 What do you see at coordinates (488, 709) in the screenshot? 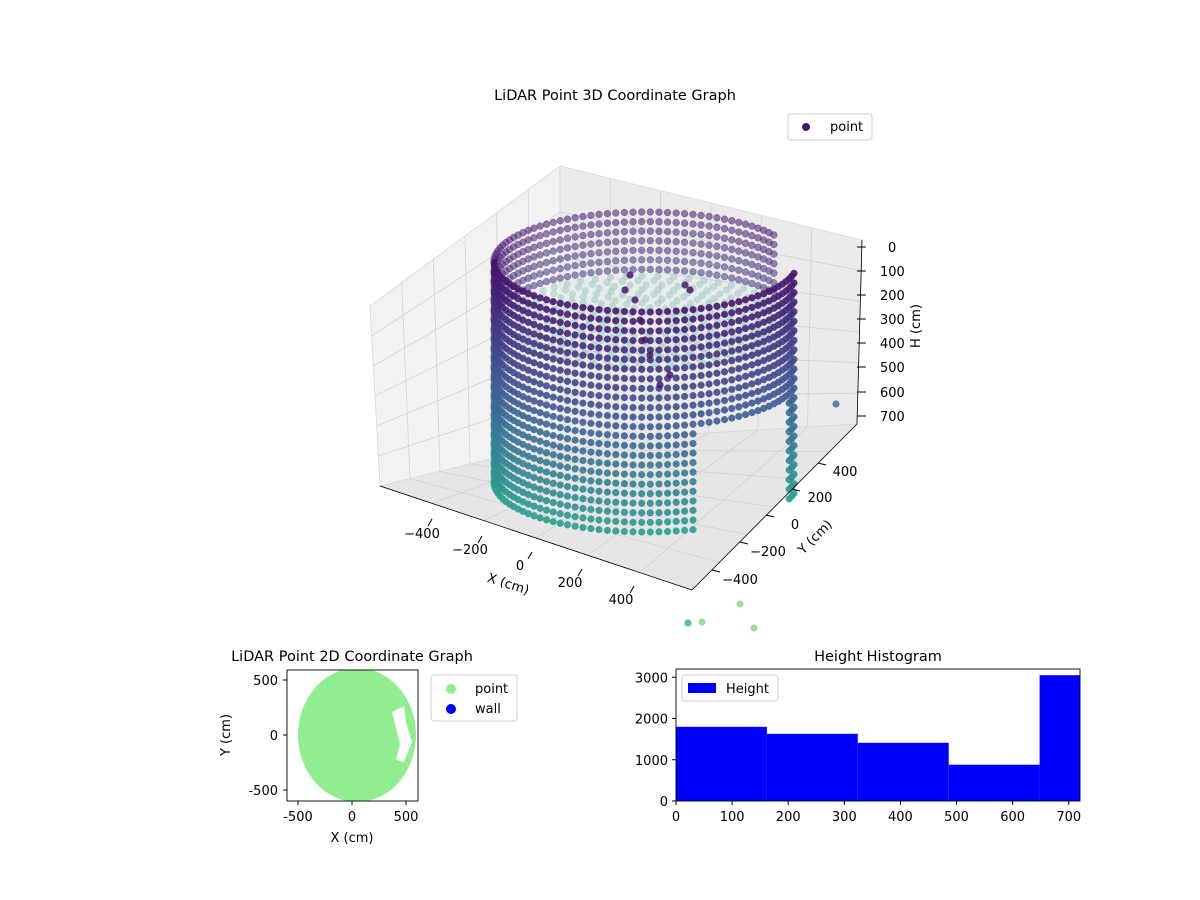
I see `legend-label-wall: wall` at bounding box center [488, 709].